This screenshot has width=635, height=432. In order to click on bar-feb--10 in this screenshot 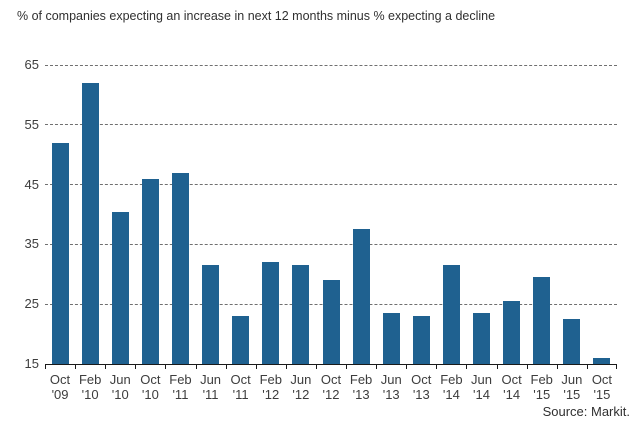, I will do `click(90, 223)`.